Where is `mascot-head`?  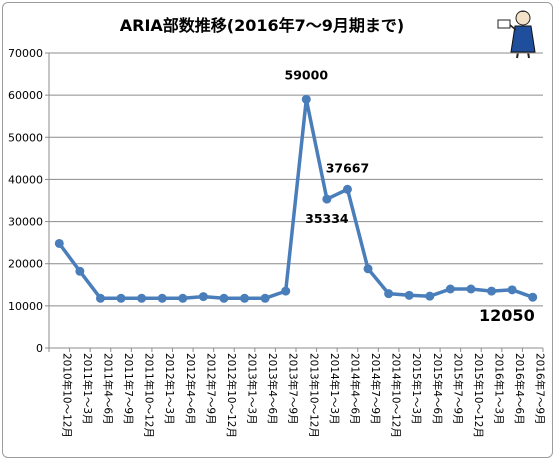
mascot-head is located at coordinates (523, 18).